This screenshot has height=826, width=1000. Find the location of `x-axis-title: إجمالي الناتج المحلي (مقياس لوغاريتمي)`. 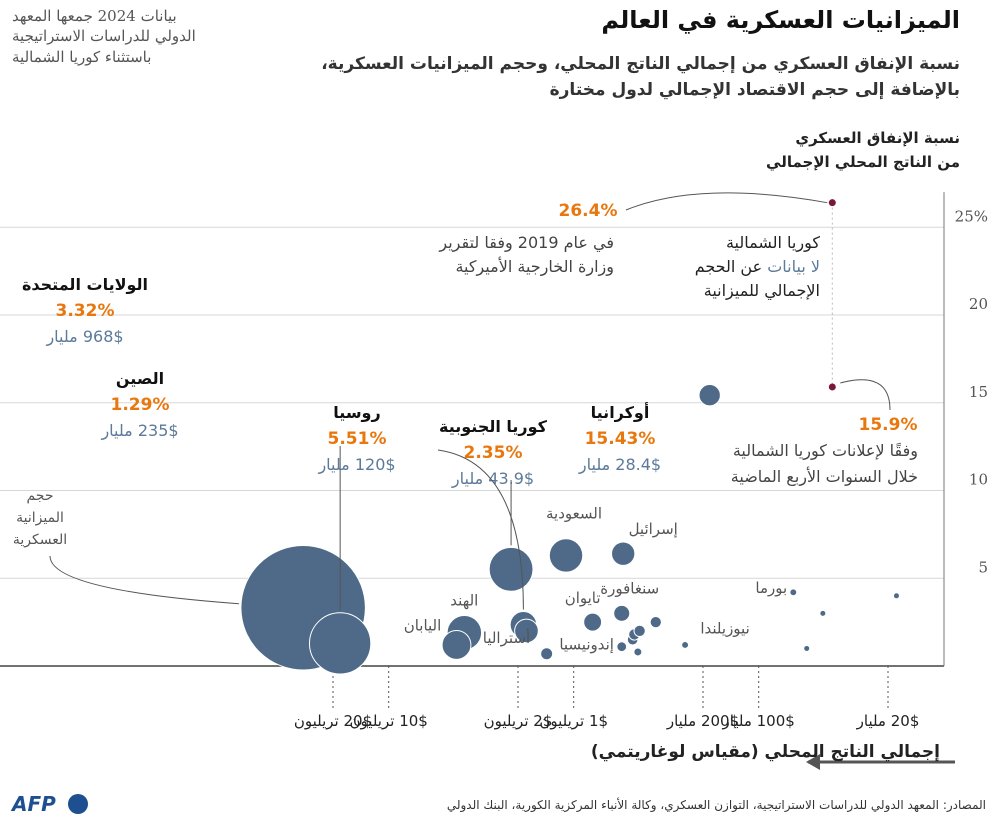

x-axis-title: إجمالي الناتج المحلي (مقياس لوغاريتمي) is located at coordinates (765, 752).